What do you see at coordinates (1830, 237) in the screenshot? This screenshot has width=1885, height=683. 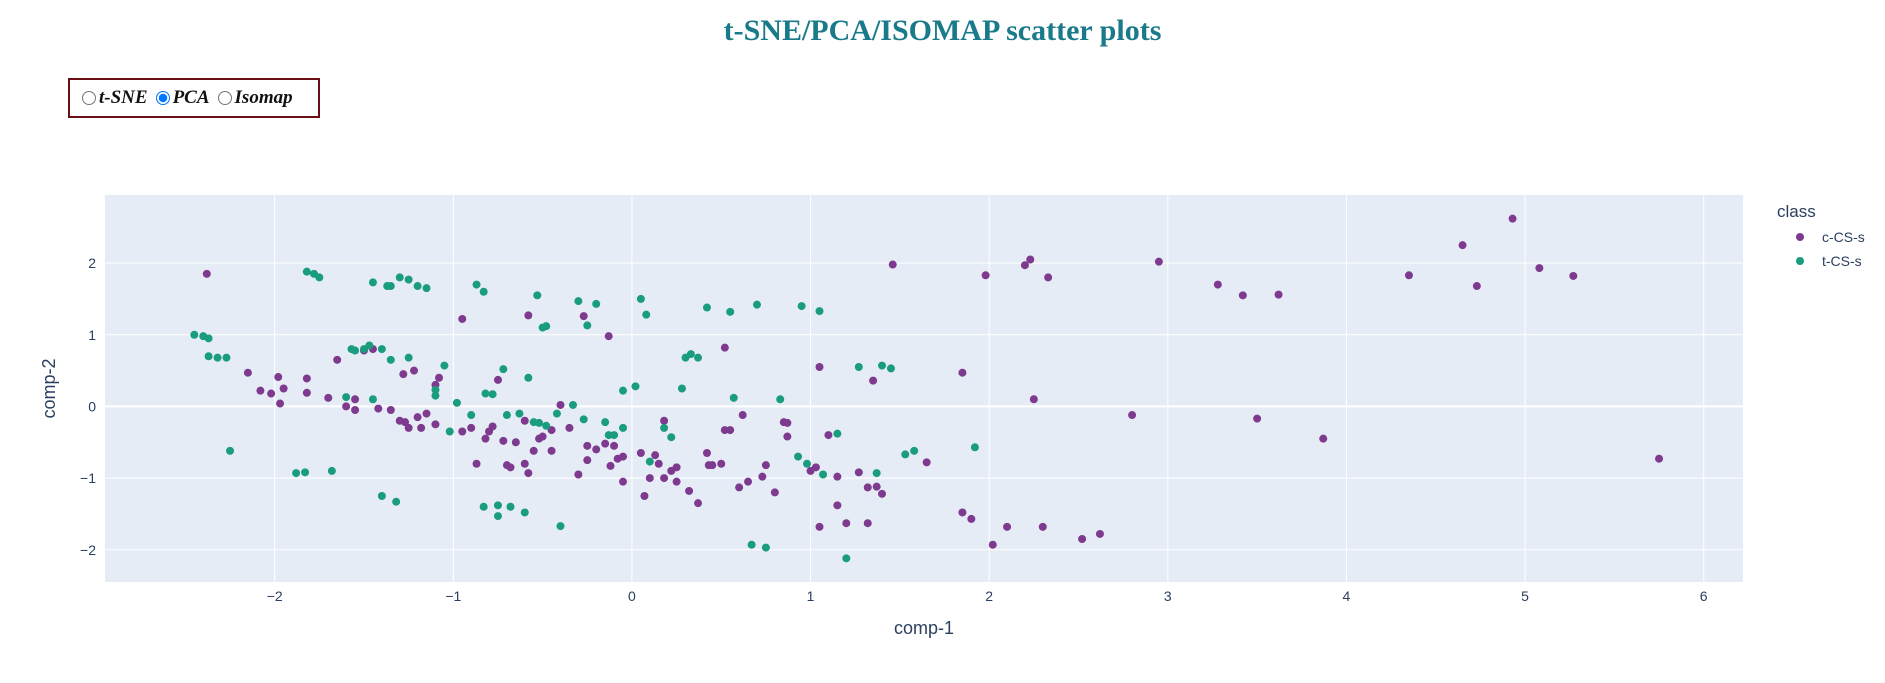 I see `legend-item-c-cs-s: c-CS-s` at bounding box center [1830, 237].